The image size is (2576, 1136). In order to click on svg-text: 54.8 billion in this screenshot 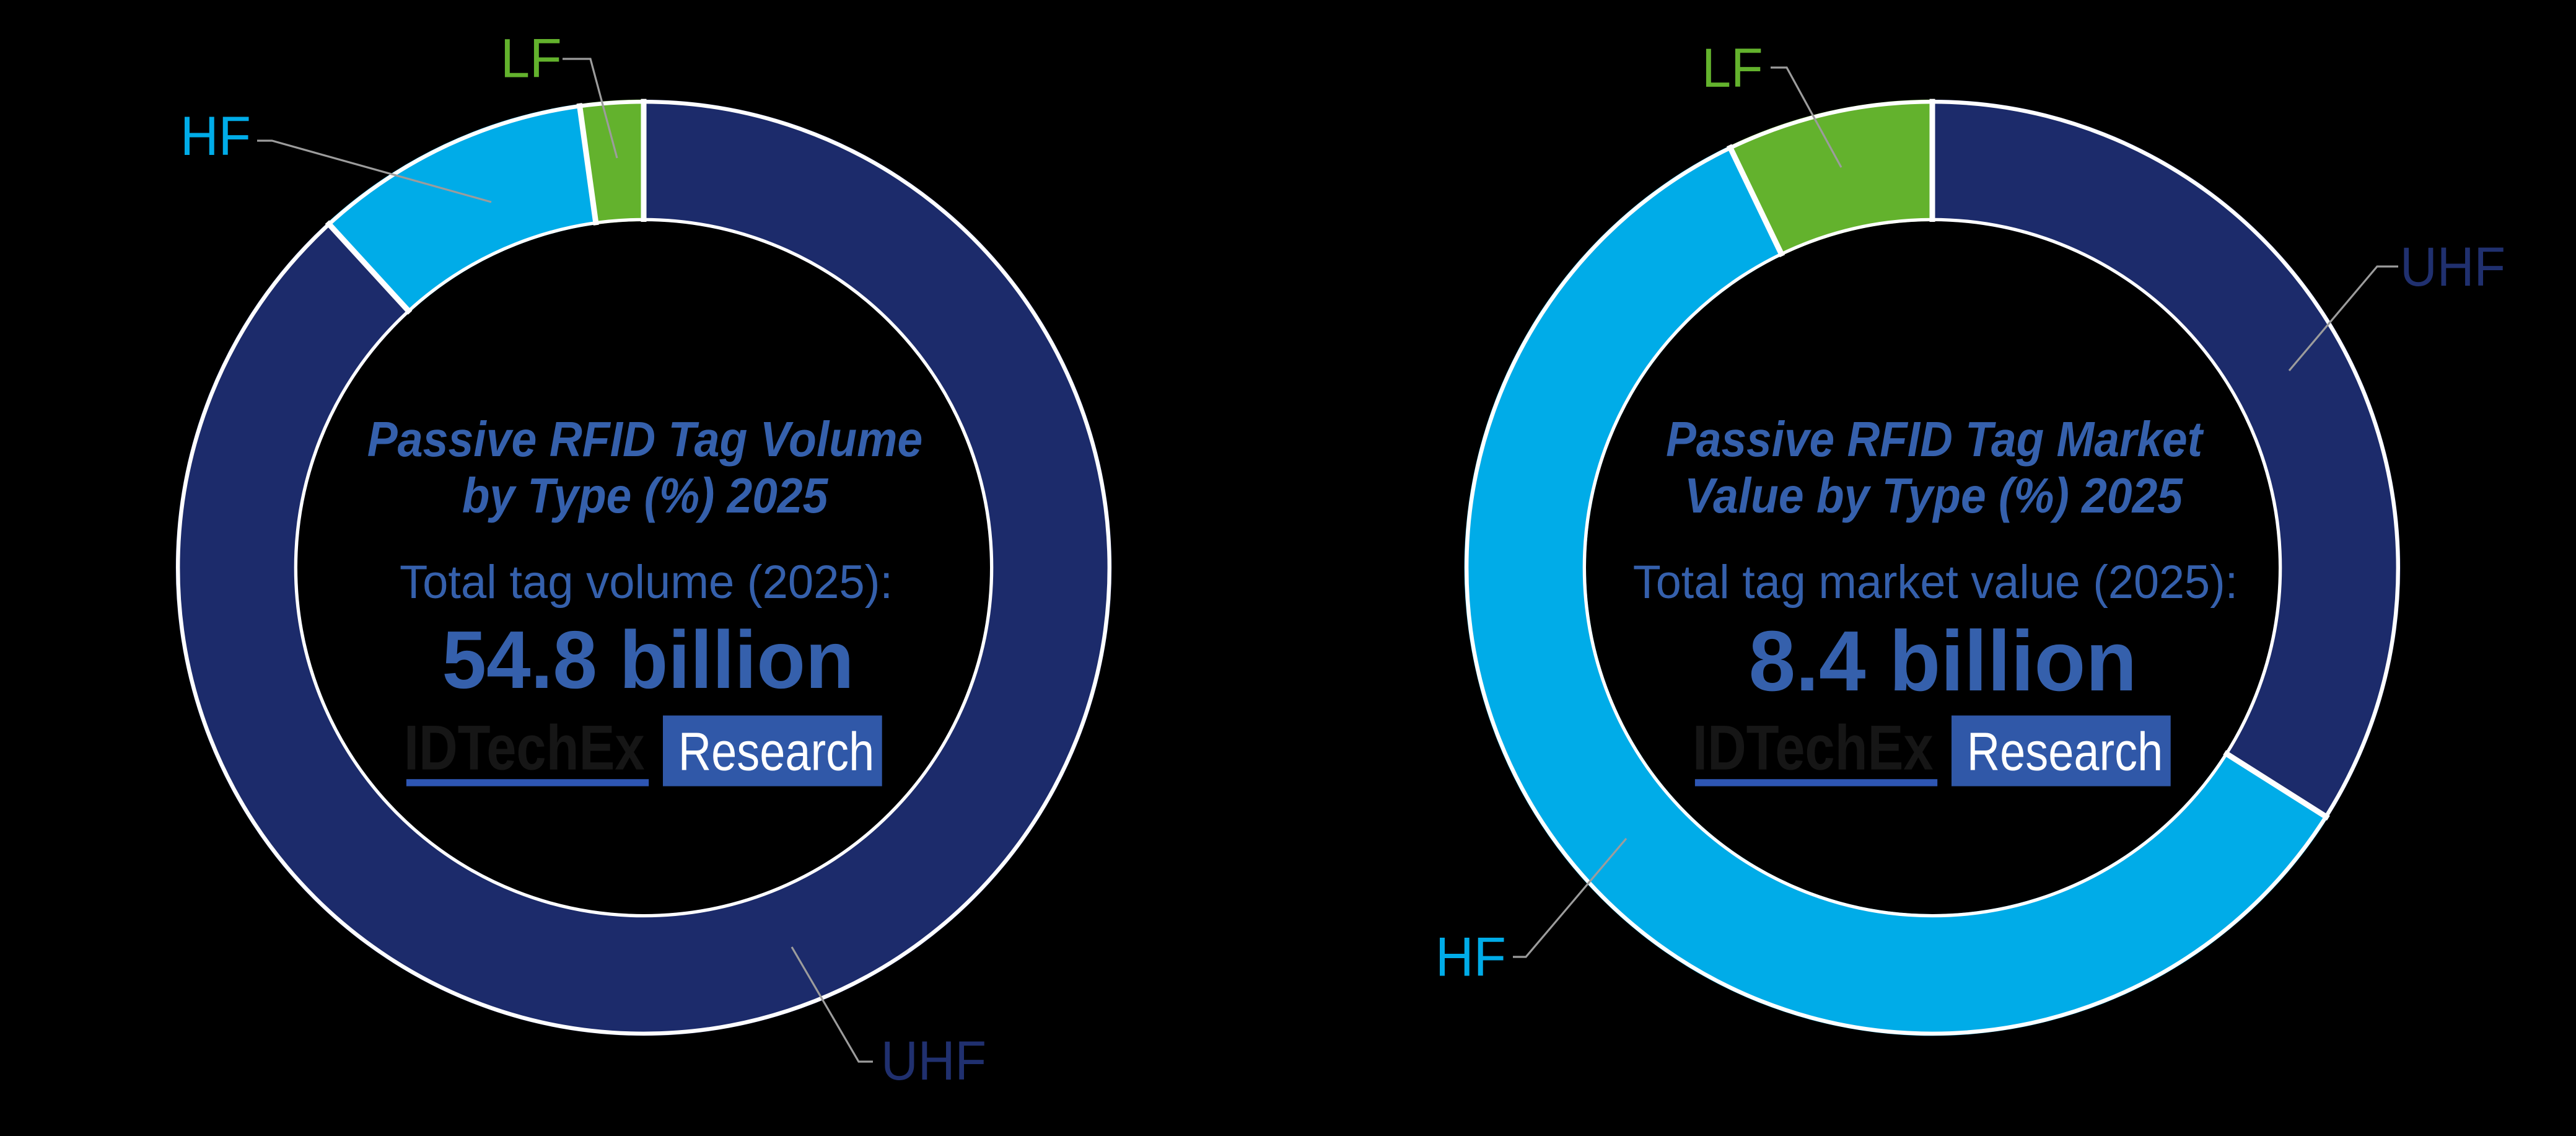, I will do `click(648, 660)`.